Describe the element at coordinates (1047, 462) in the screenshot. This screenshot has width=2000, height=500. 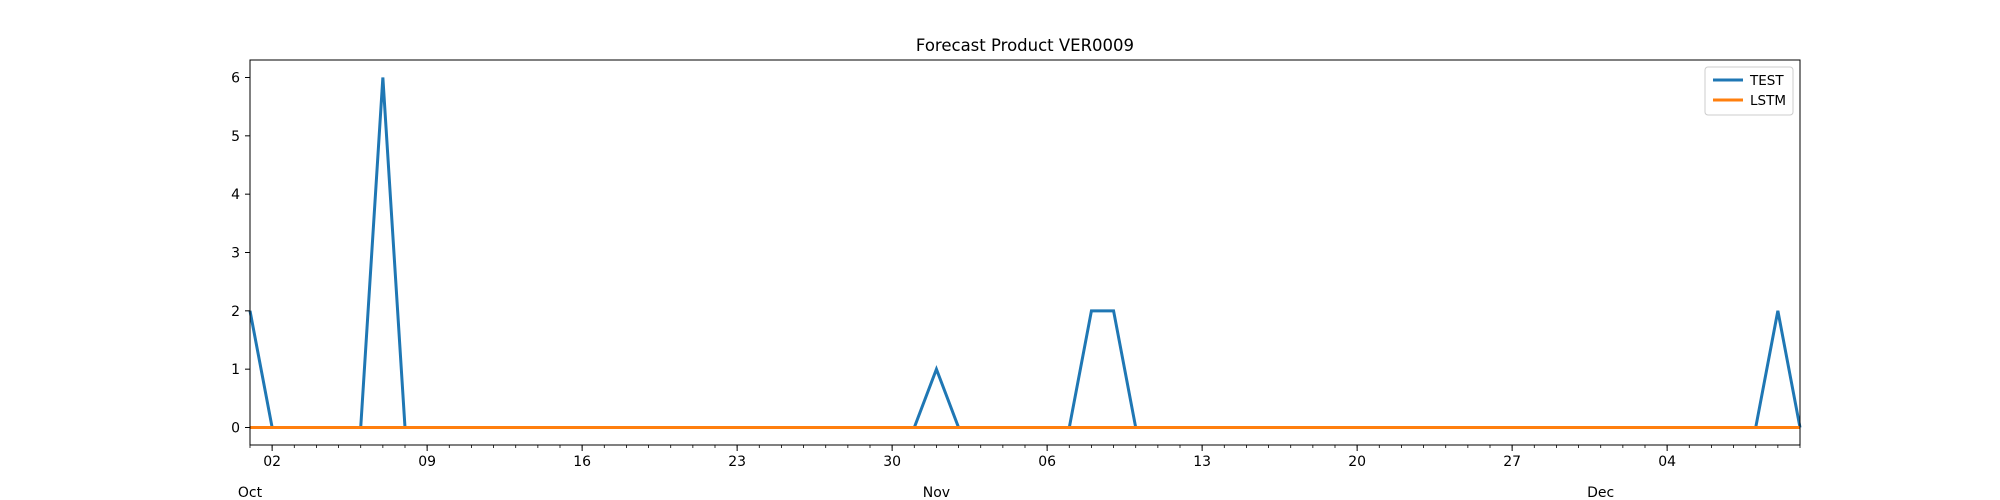
I see `x-tick-label: 06` at that location.